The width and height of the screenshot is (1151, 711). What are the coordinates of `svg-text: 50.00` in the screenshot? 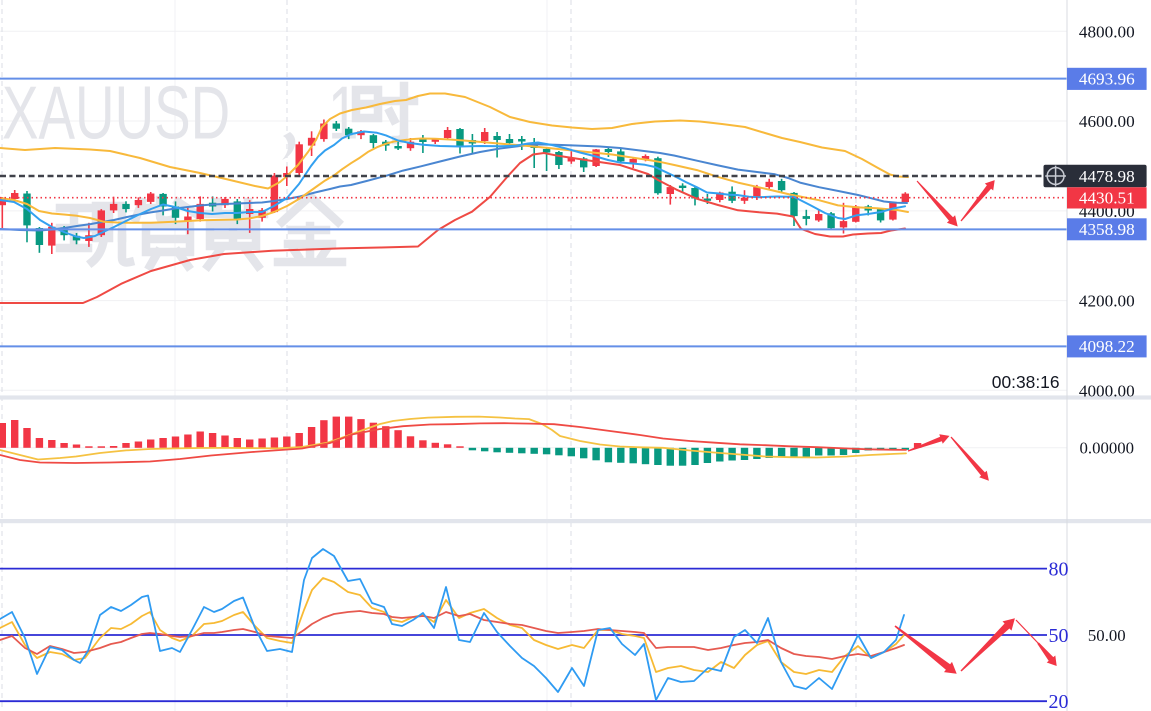 It's located at (1107, 635).